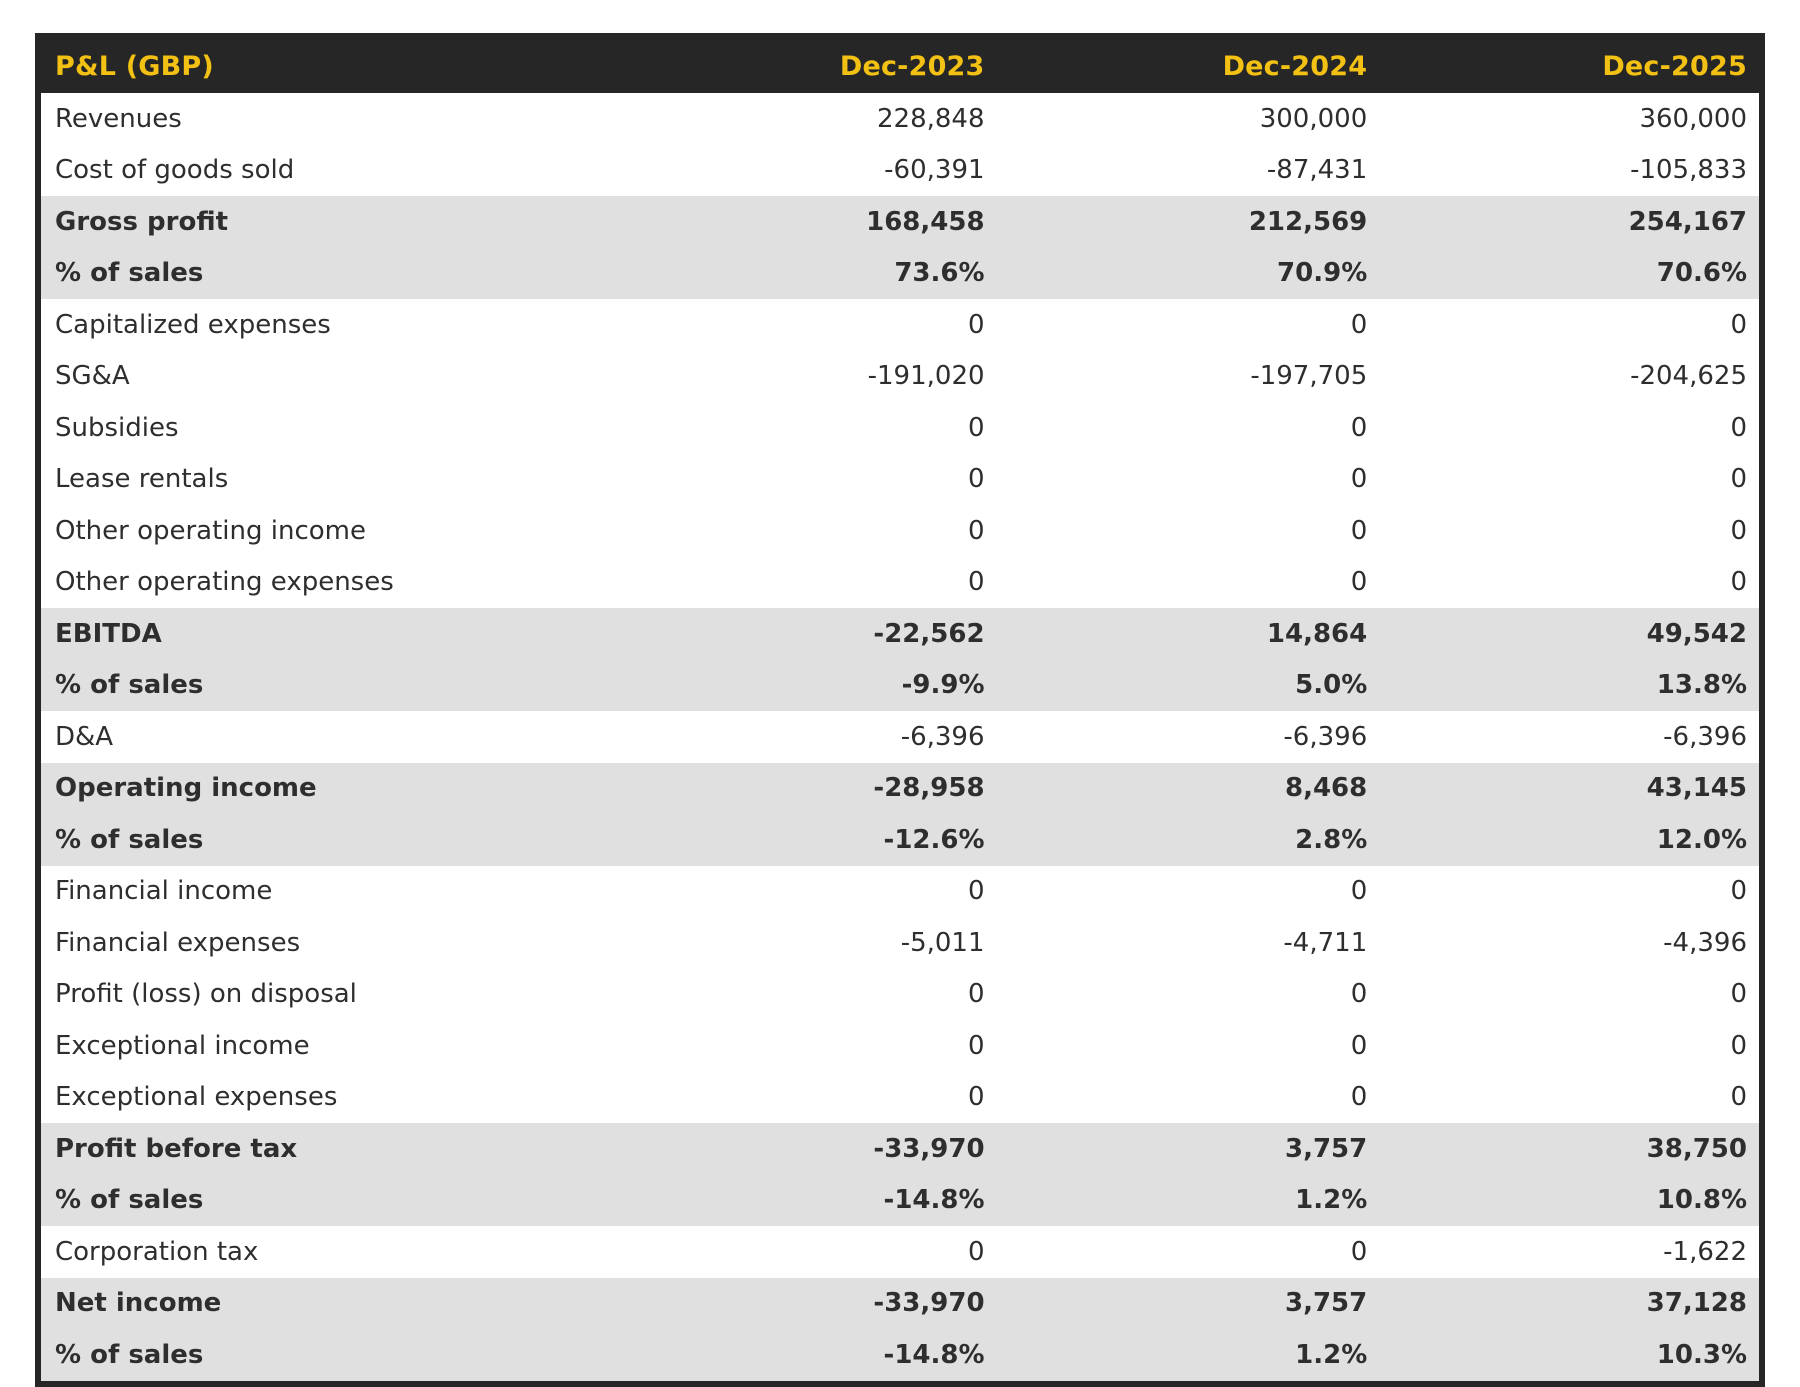 This screenshot has height=1387, width=1800. Describe the element at coordinates (805, 222) in the screenshot. I see `cell-value: 168,458` at that location.